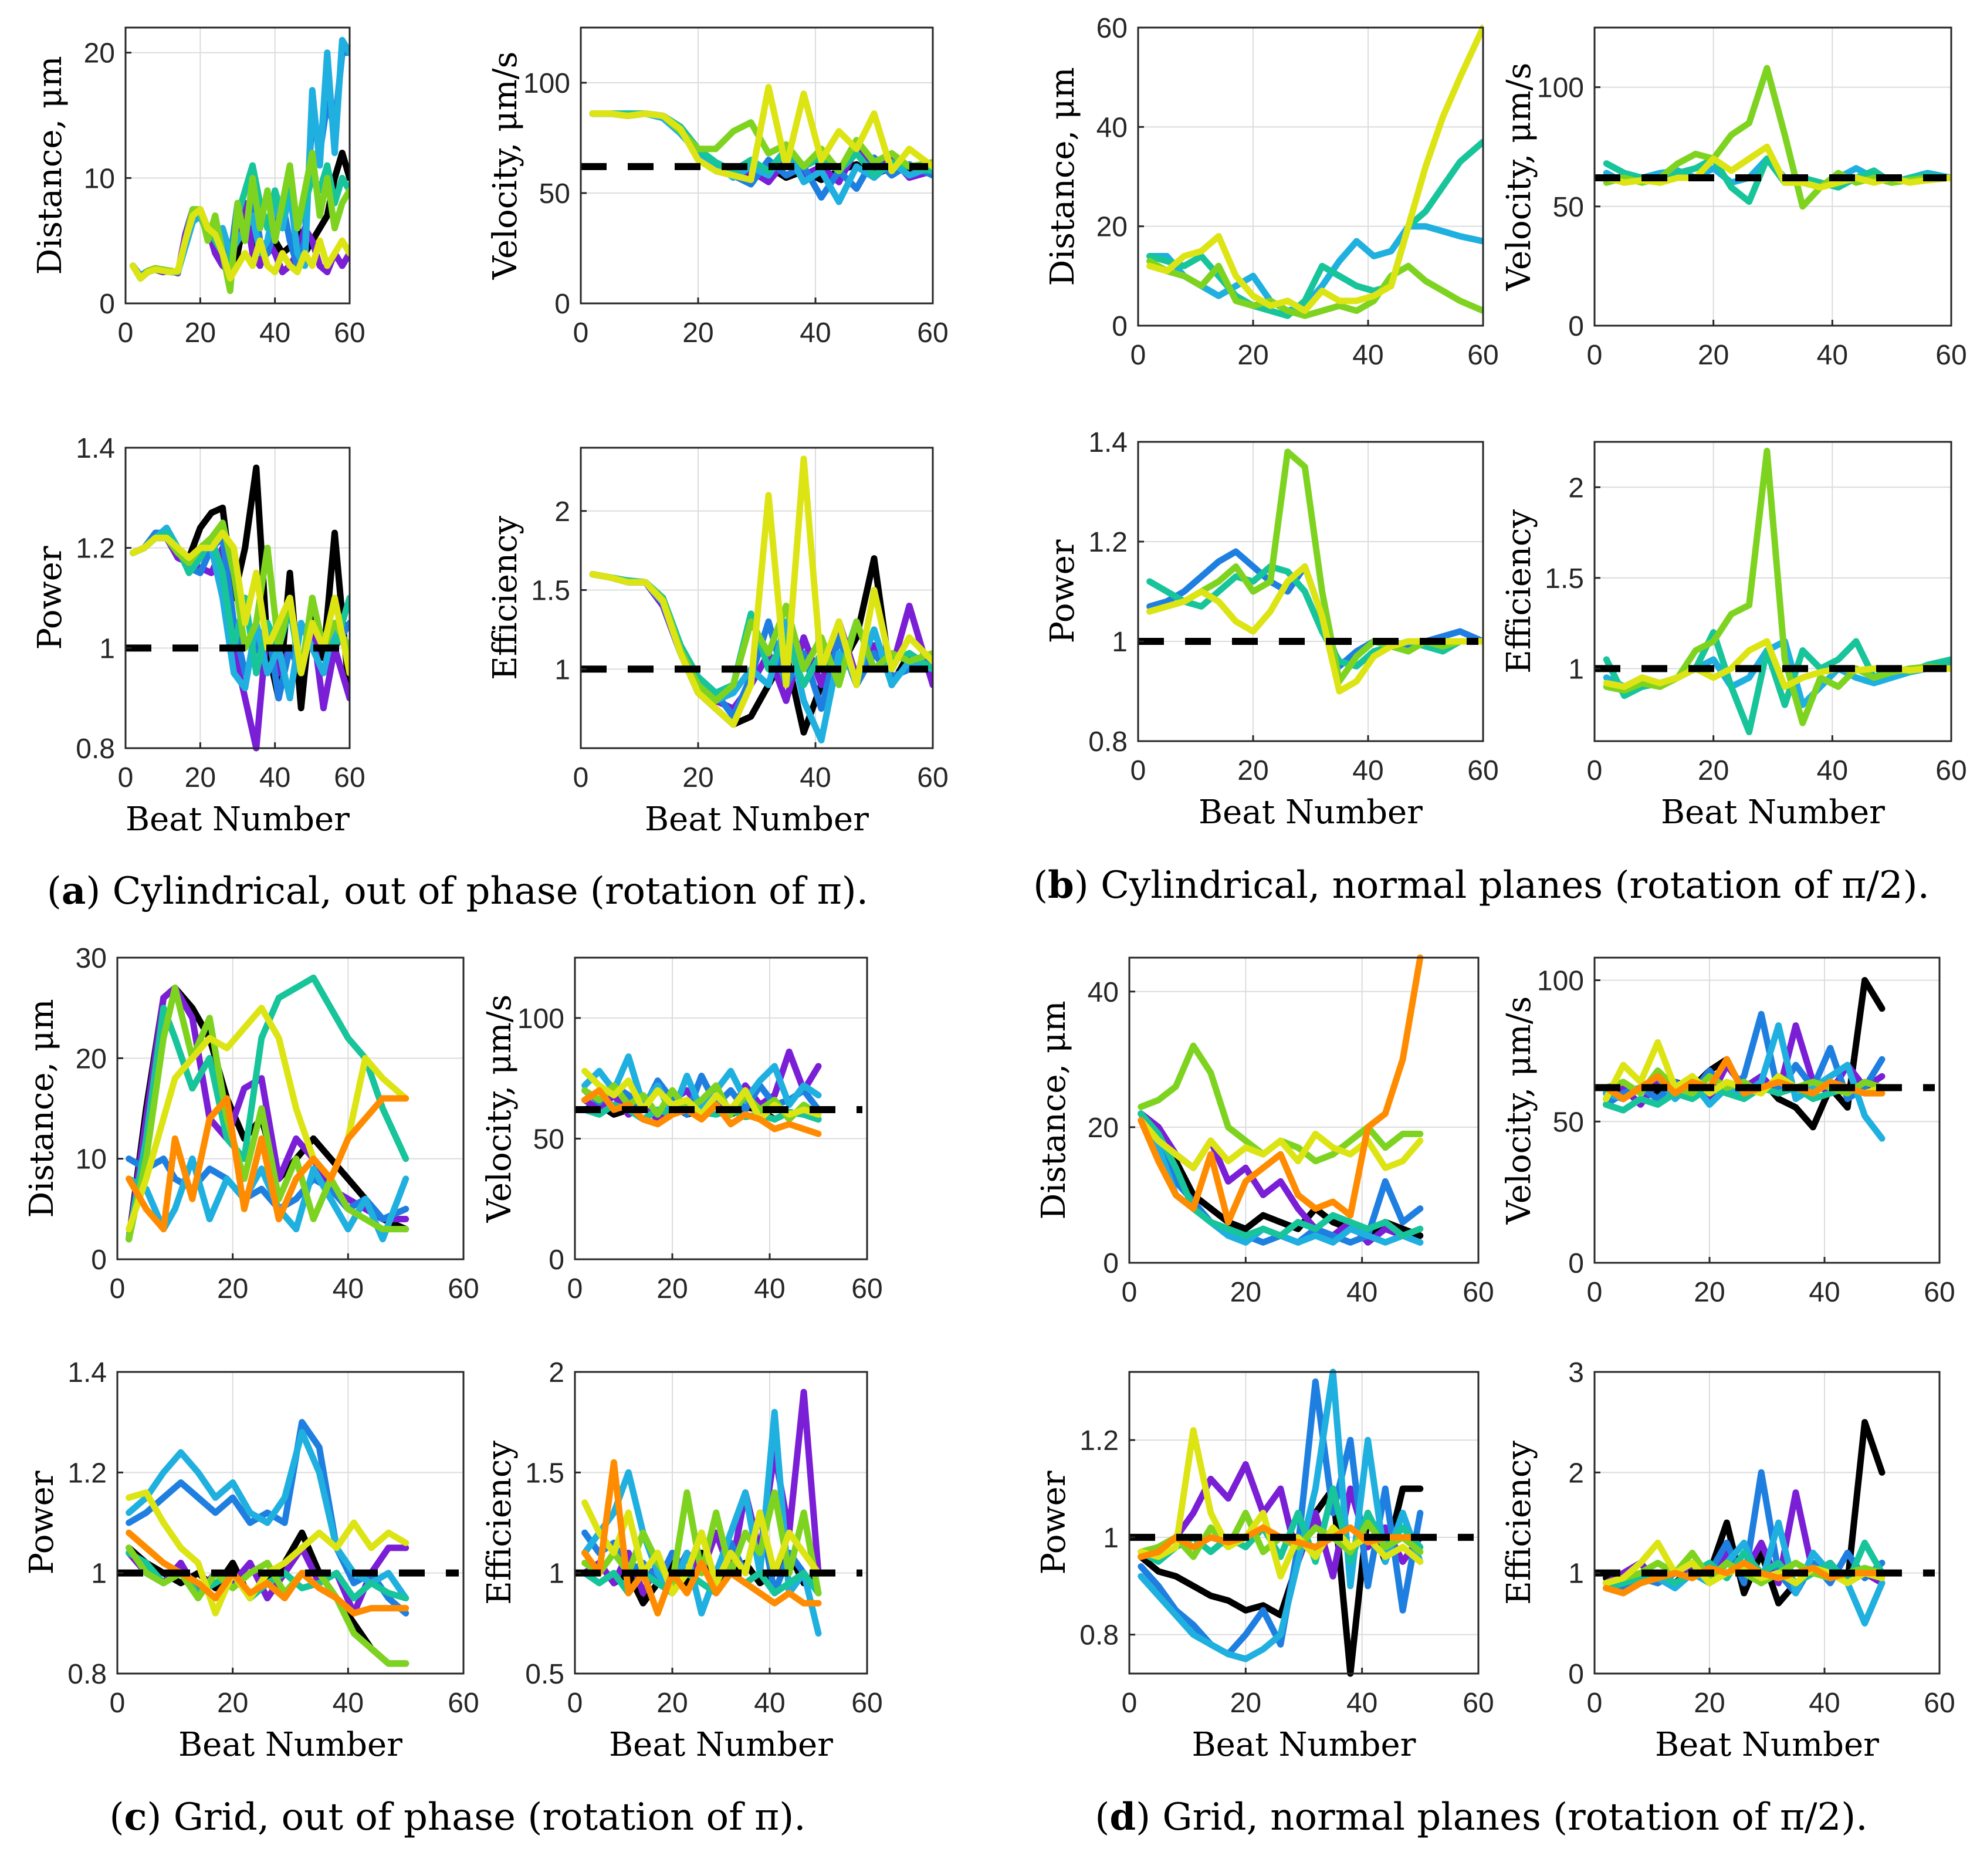 Image resolution: width=1970 pixels, height=1876 pixels. I want to click on y-tick-label: 10, so click(91, 1160).